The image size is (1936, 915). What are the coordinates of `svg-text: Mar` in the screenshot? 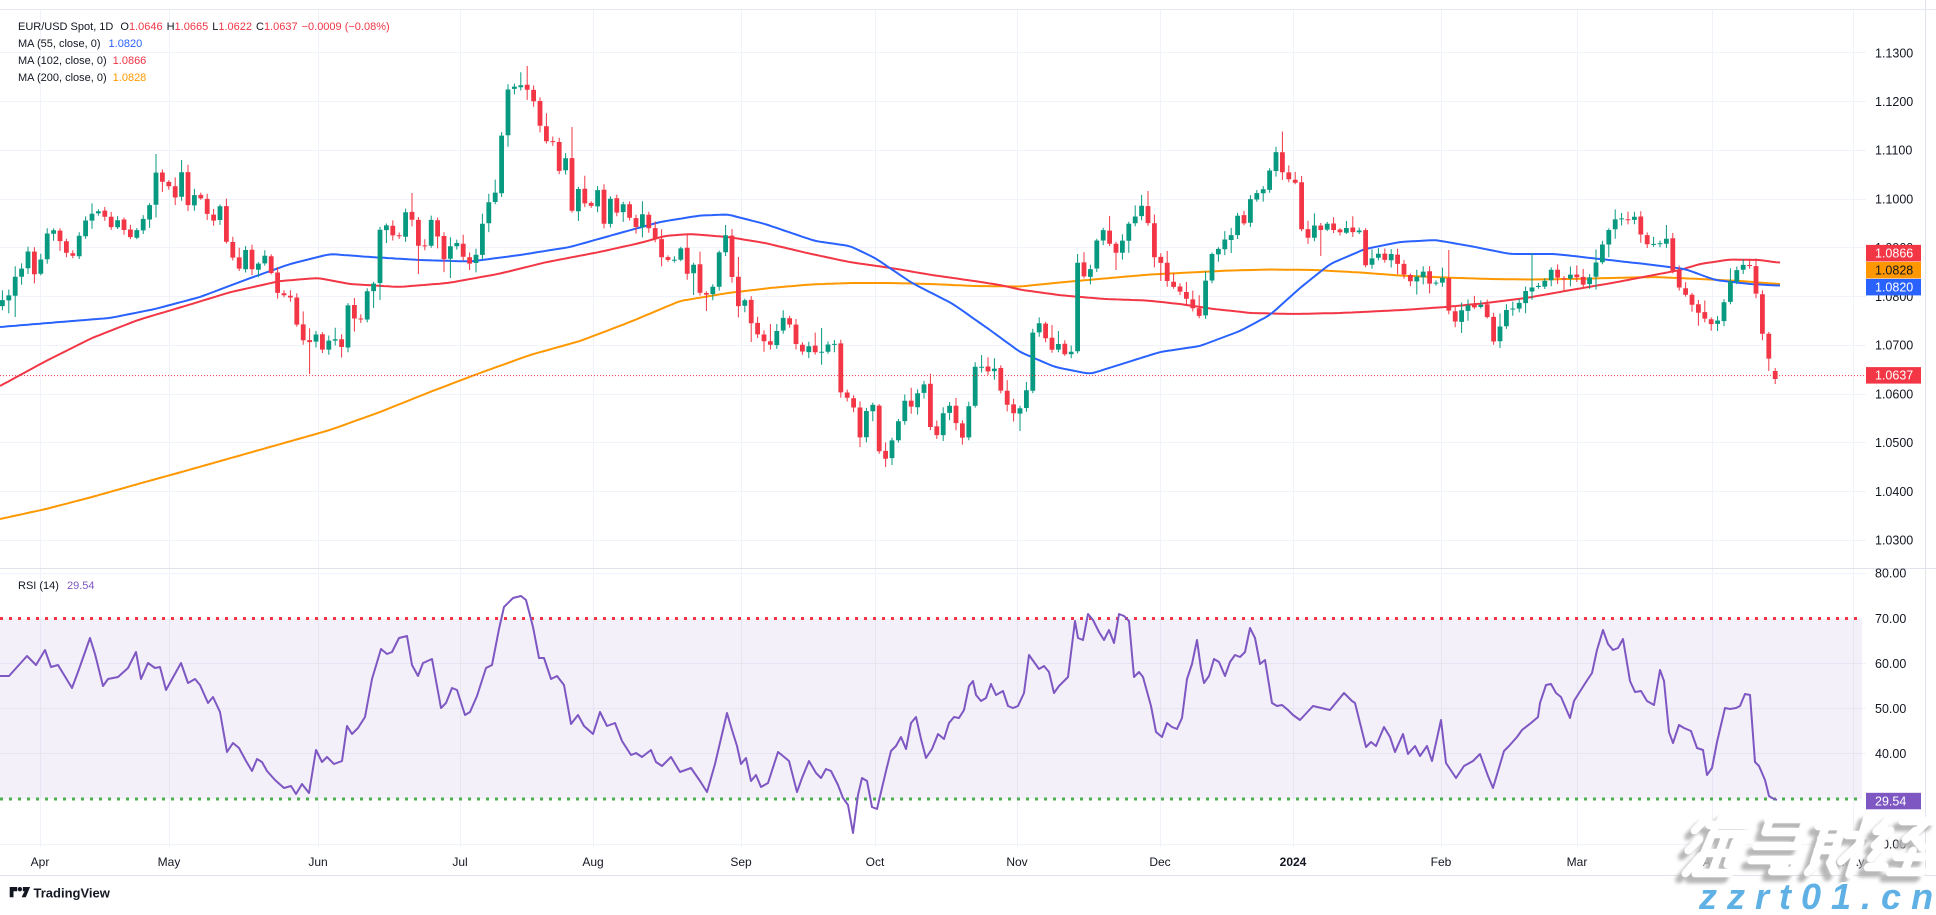 It's located at (1577, 862).